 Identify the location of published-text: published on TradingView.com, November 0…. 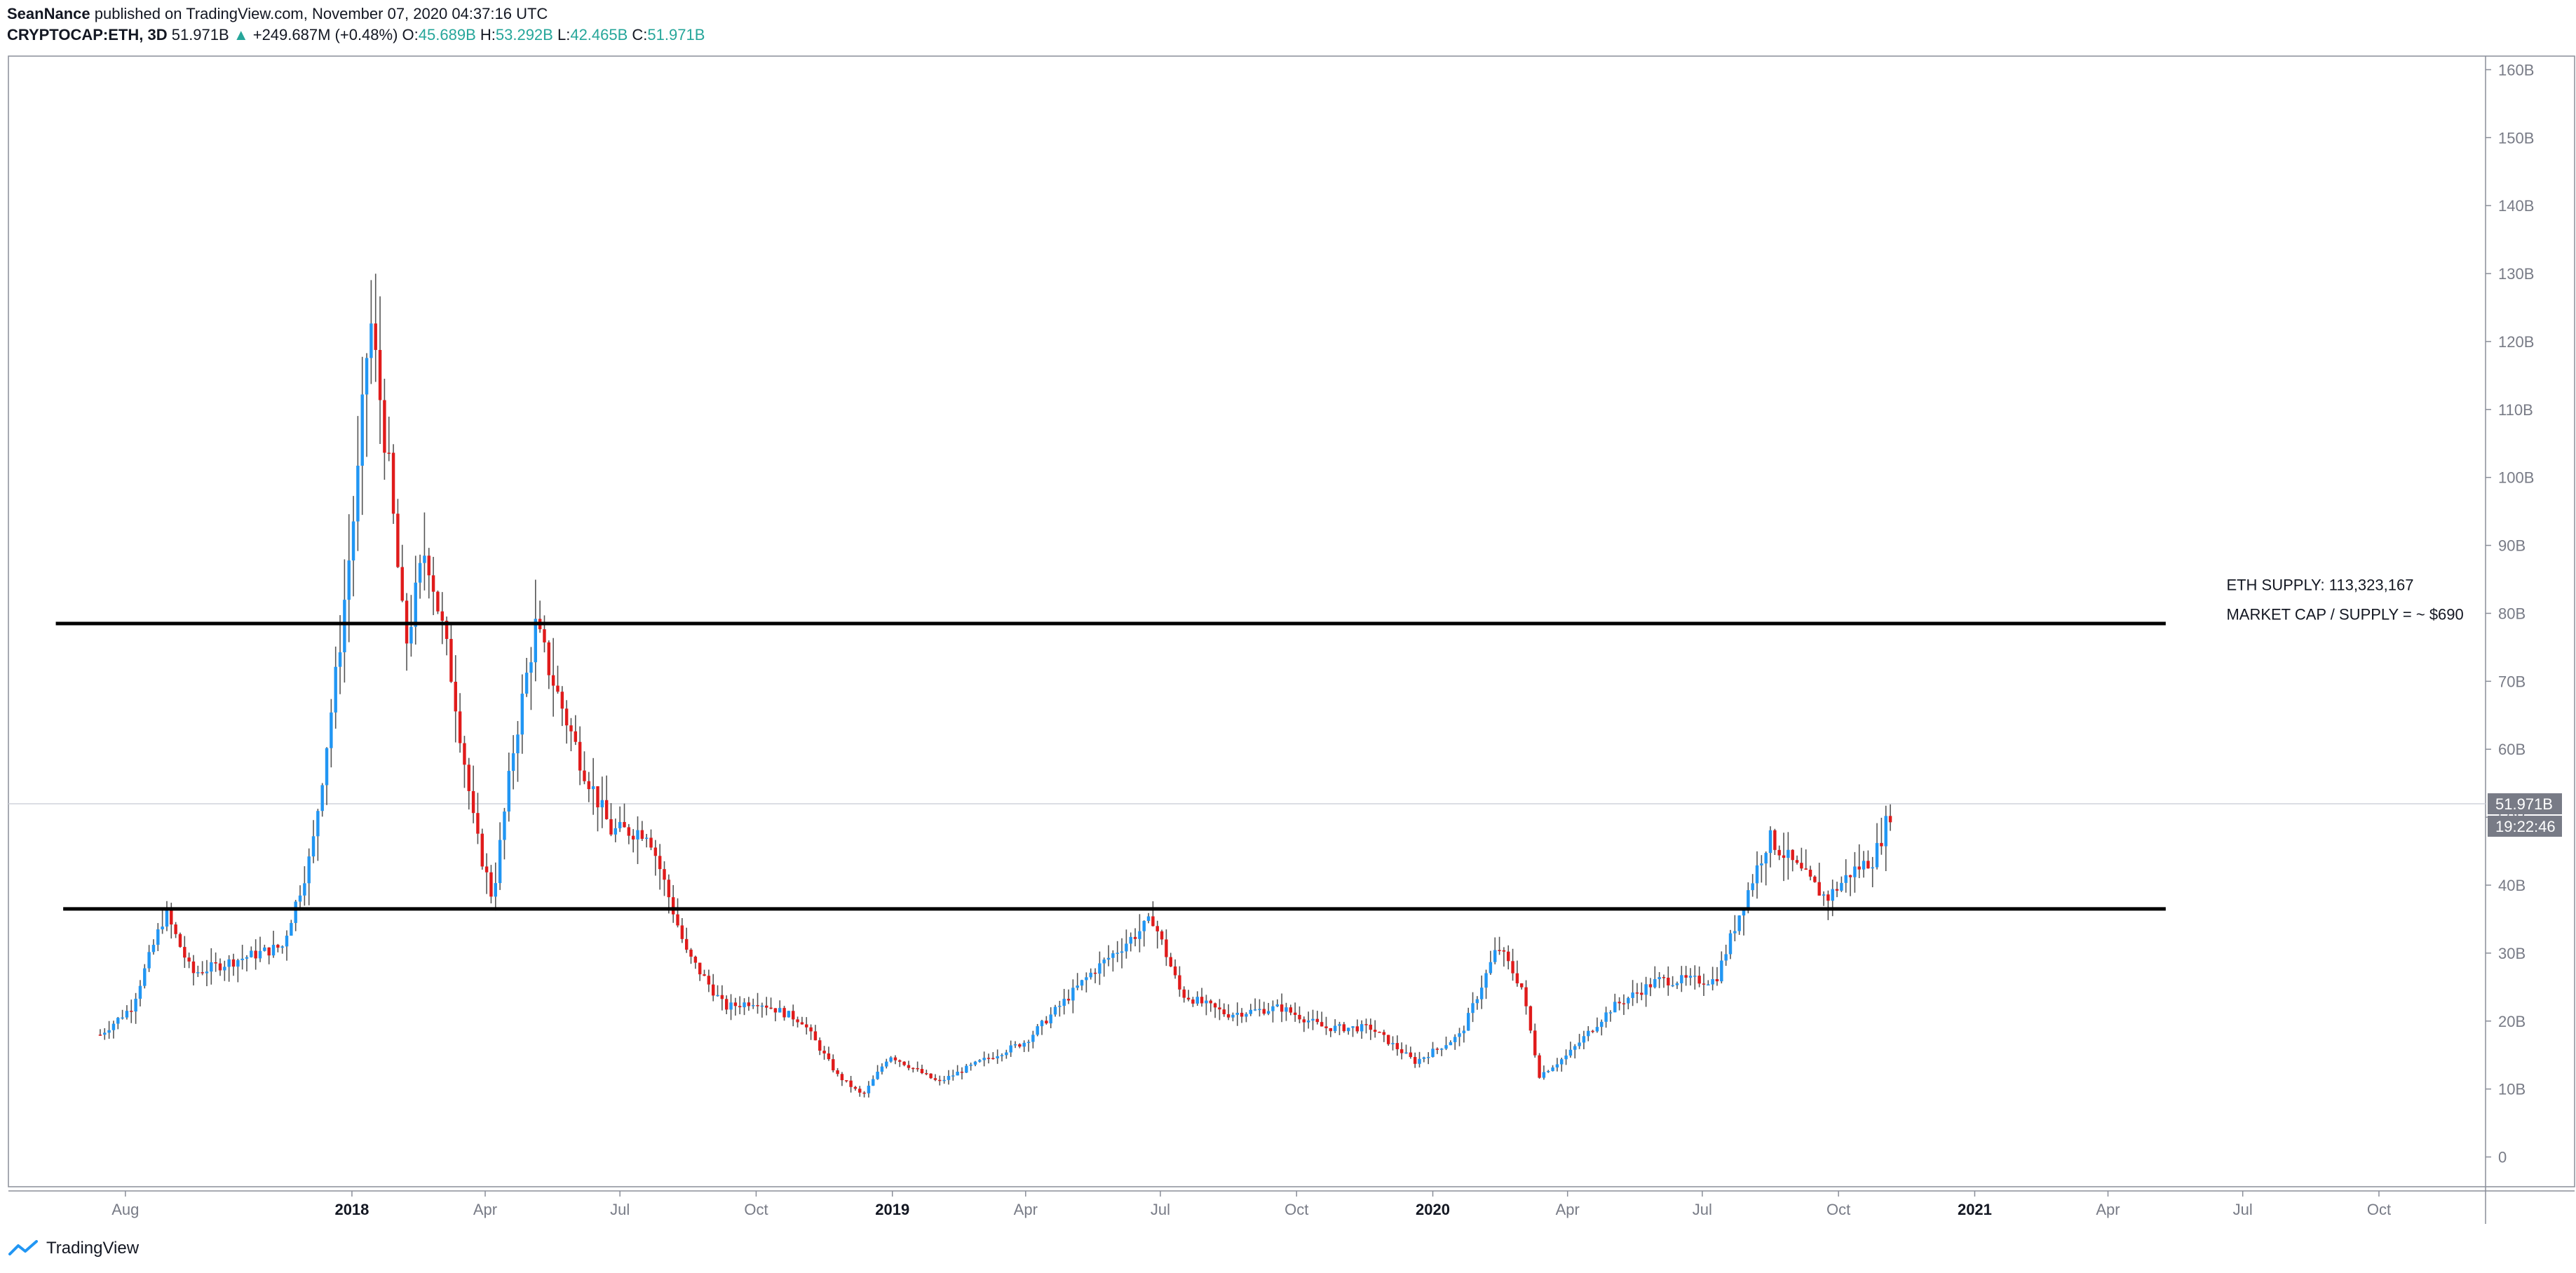
(321, 13).